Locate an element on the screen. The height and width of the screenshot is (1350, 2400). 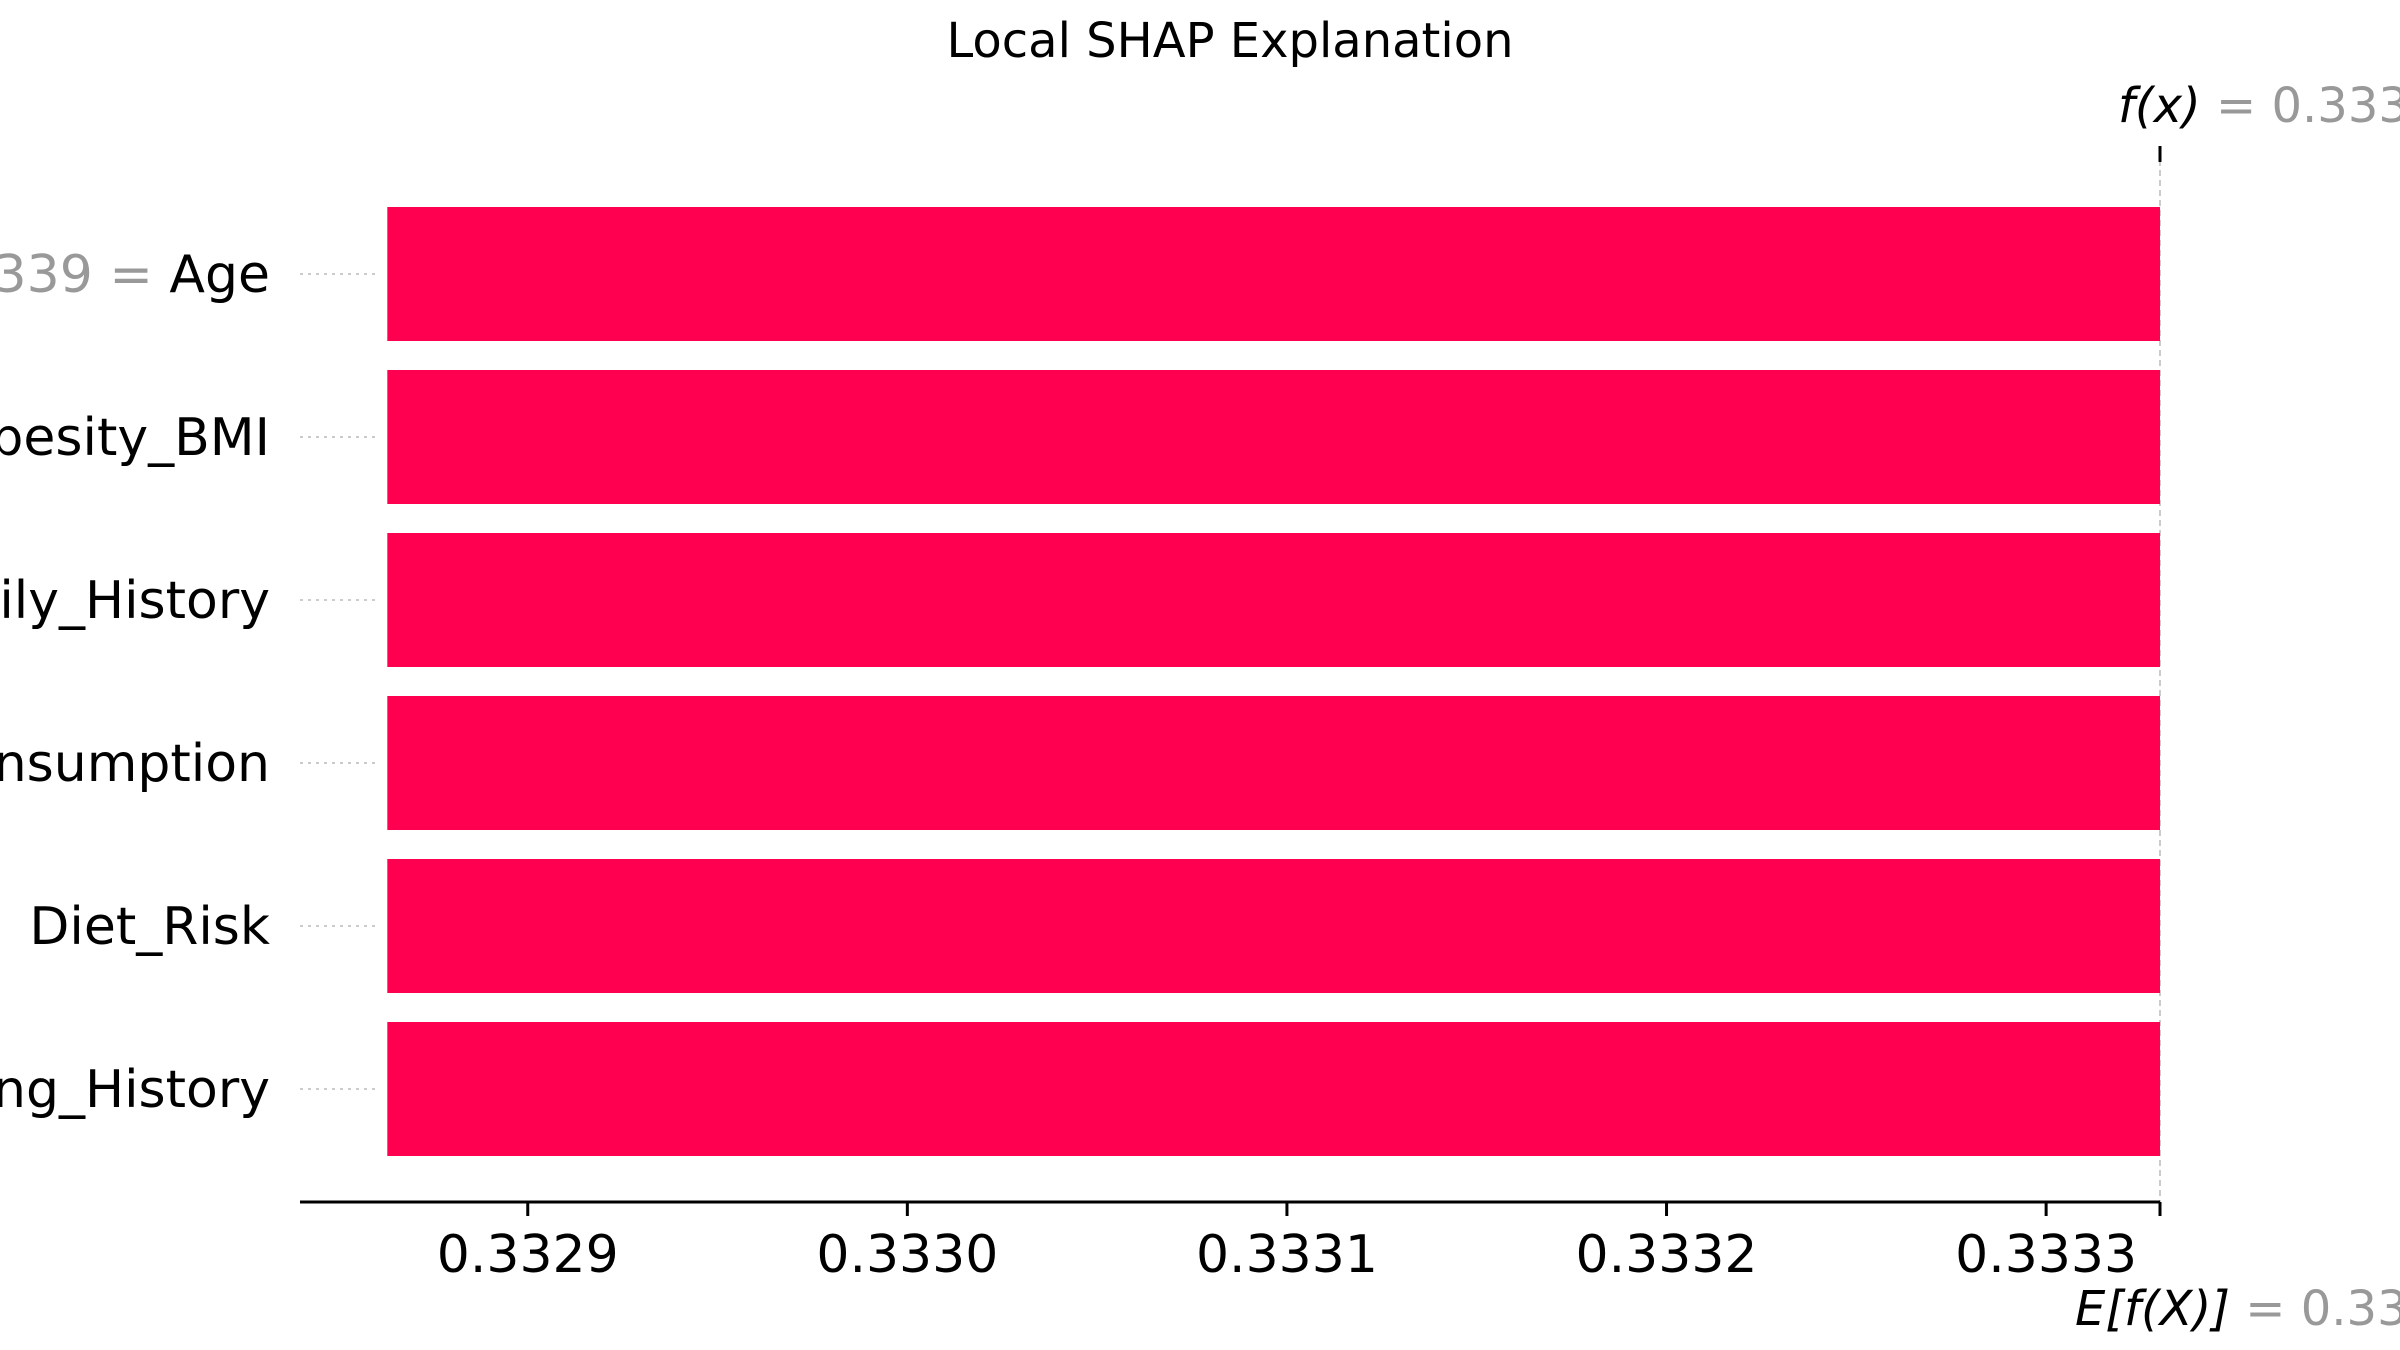
feature-label-4: nsumption is located at coordinates (135, 764).